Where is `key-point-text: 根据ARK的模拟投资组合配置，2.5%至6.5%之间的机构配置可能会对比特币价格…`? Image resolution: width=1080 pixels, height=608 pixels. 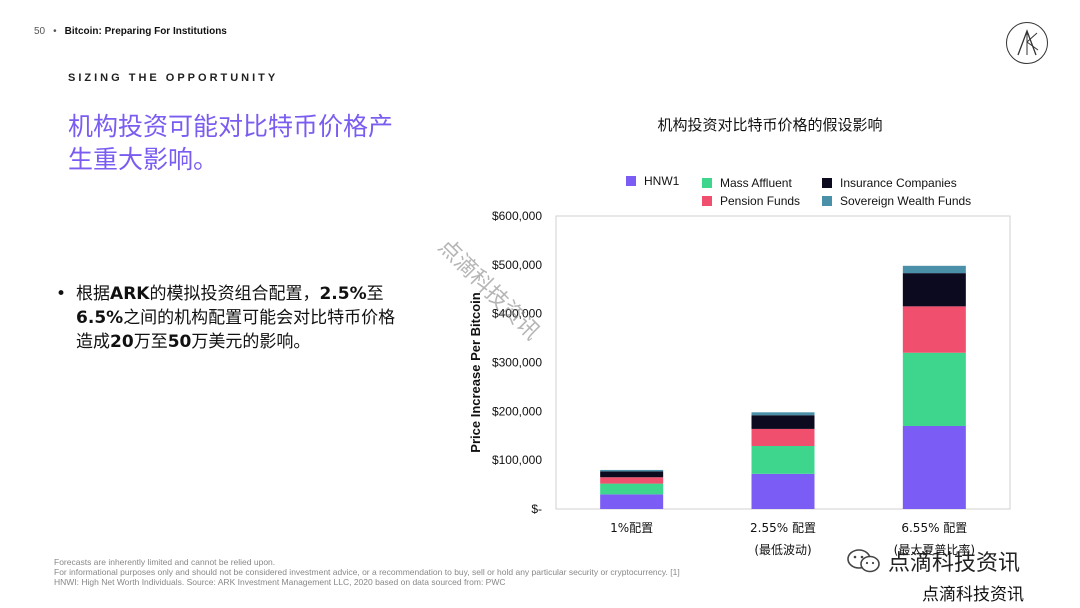
key-point-text: 根据ARK的模拟投资组合配置，2.5%至6.5%之间的机构配置可能会对比特币价格… is located at coordinates (236, 318).